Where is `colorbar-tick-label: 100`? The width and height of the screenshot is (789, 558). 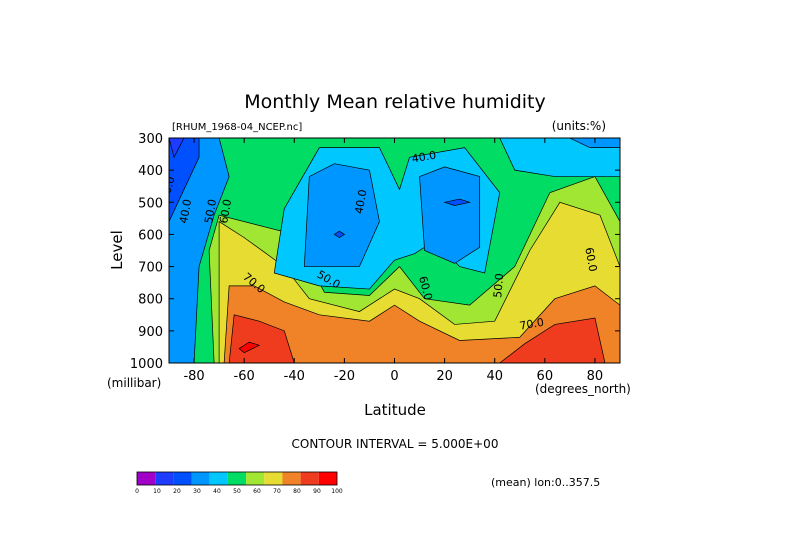 colorbar-tick-label: 100 is located at coordinates (337, 491).